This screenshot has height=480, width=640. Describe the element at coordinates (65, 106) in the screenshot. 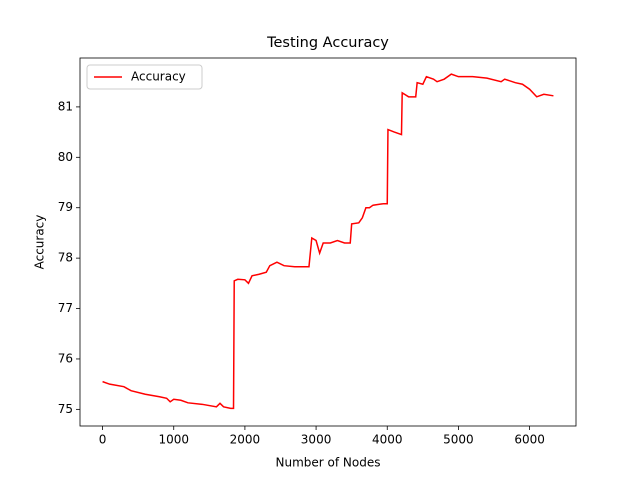

I see `y-tick-label: 81` at that location.